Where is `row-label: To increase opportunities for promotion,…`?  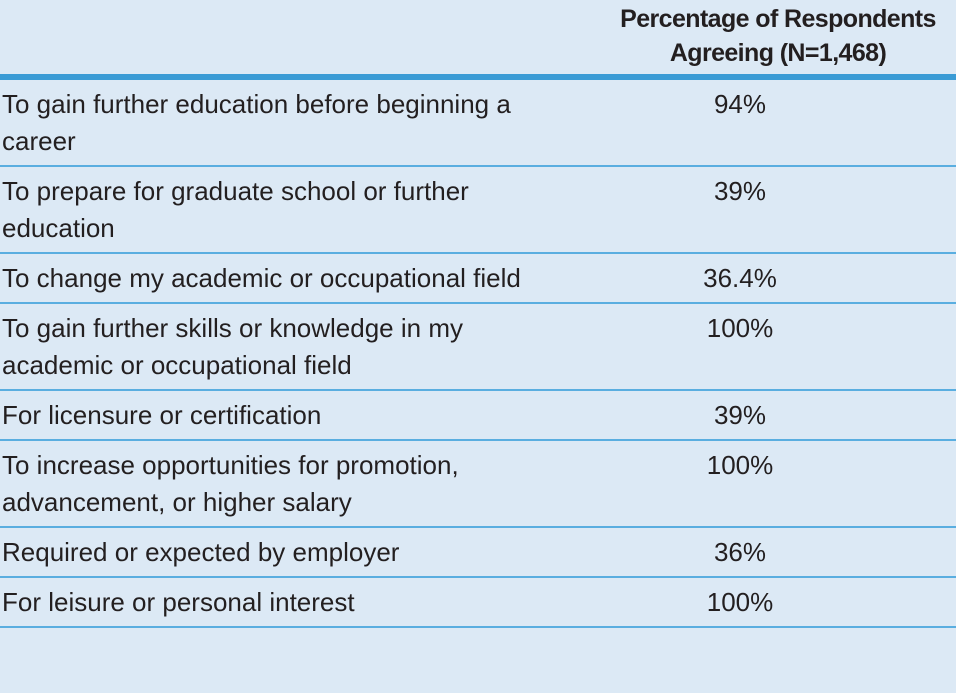
row-label: To increase opportunities for promotion,… is located at coordinates (230, 483).